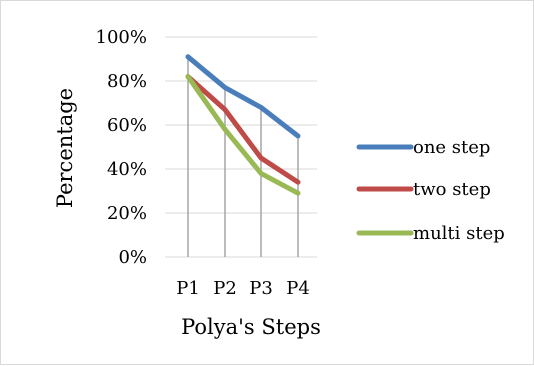 The width and height of the screenshot is (534, 366). Describe the element at coordinates (298, 288) in the screenshot. I see `x-tick-label-p4: P4` at that location.